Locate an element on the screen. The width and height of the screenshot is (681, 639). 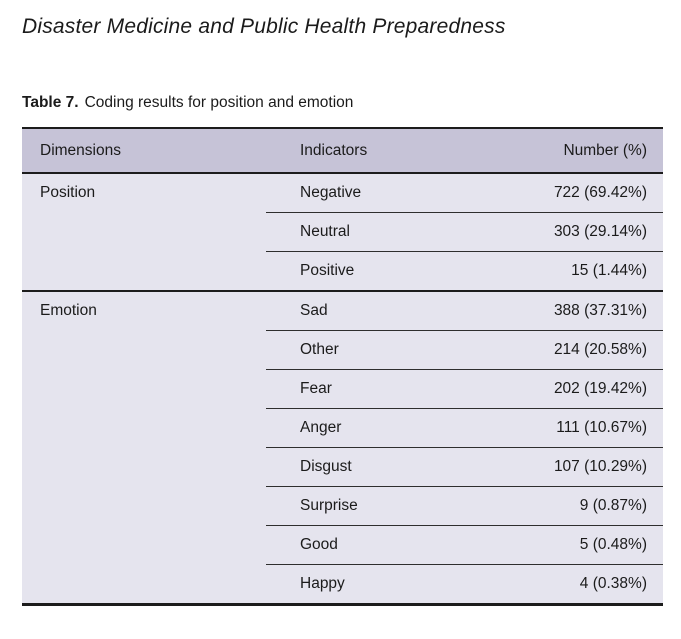
number-cell: 303 (29.14%) is located at coordinates (570, 232).